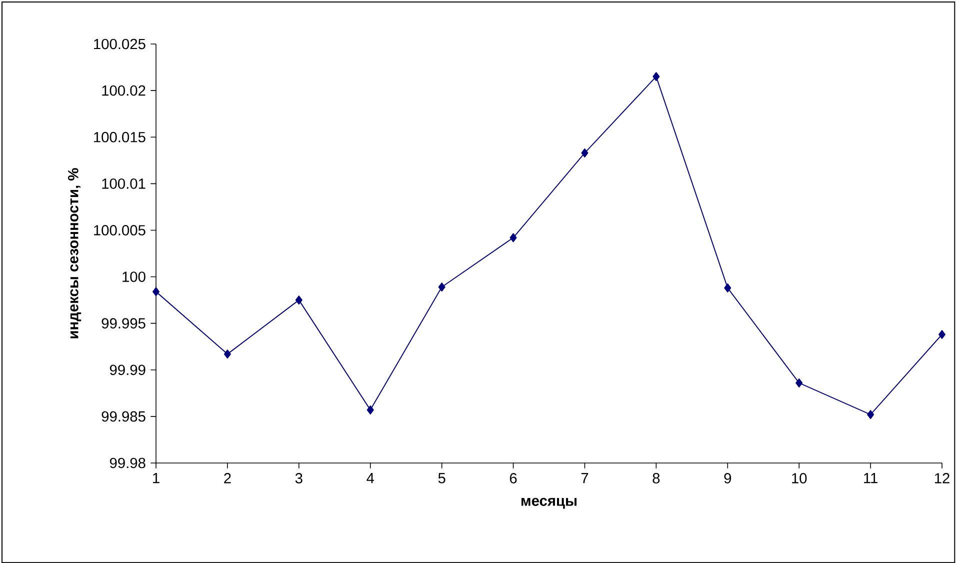 This screenshot has width=958, height=563. What do you see at coordinates (442, 478) in the screenshot?
I see `x-tick-label: 5` at bounding box center [442, 478].